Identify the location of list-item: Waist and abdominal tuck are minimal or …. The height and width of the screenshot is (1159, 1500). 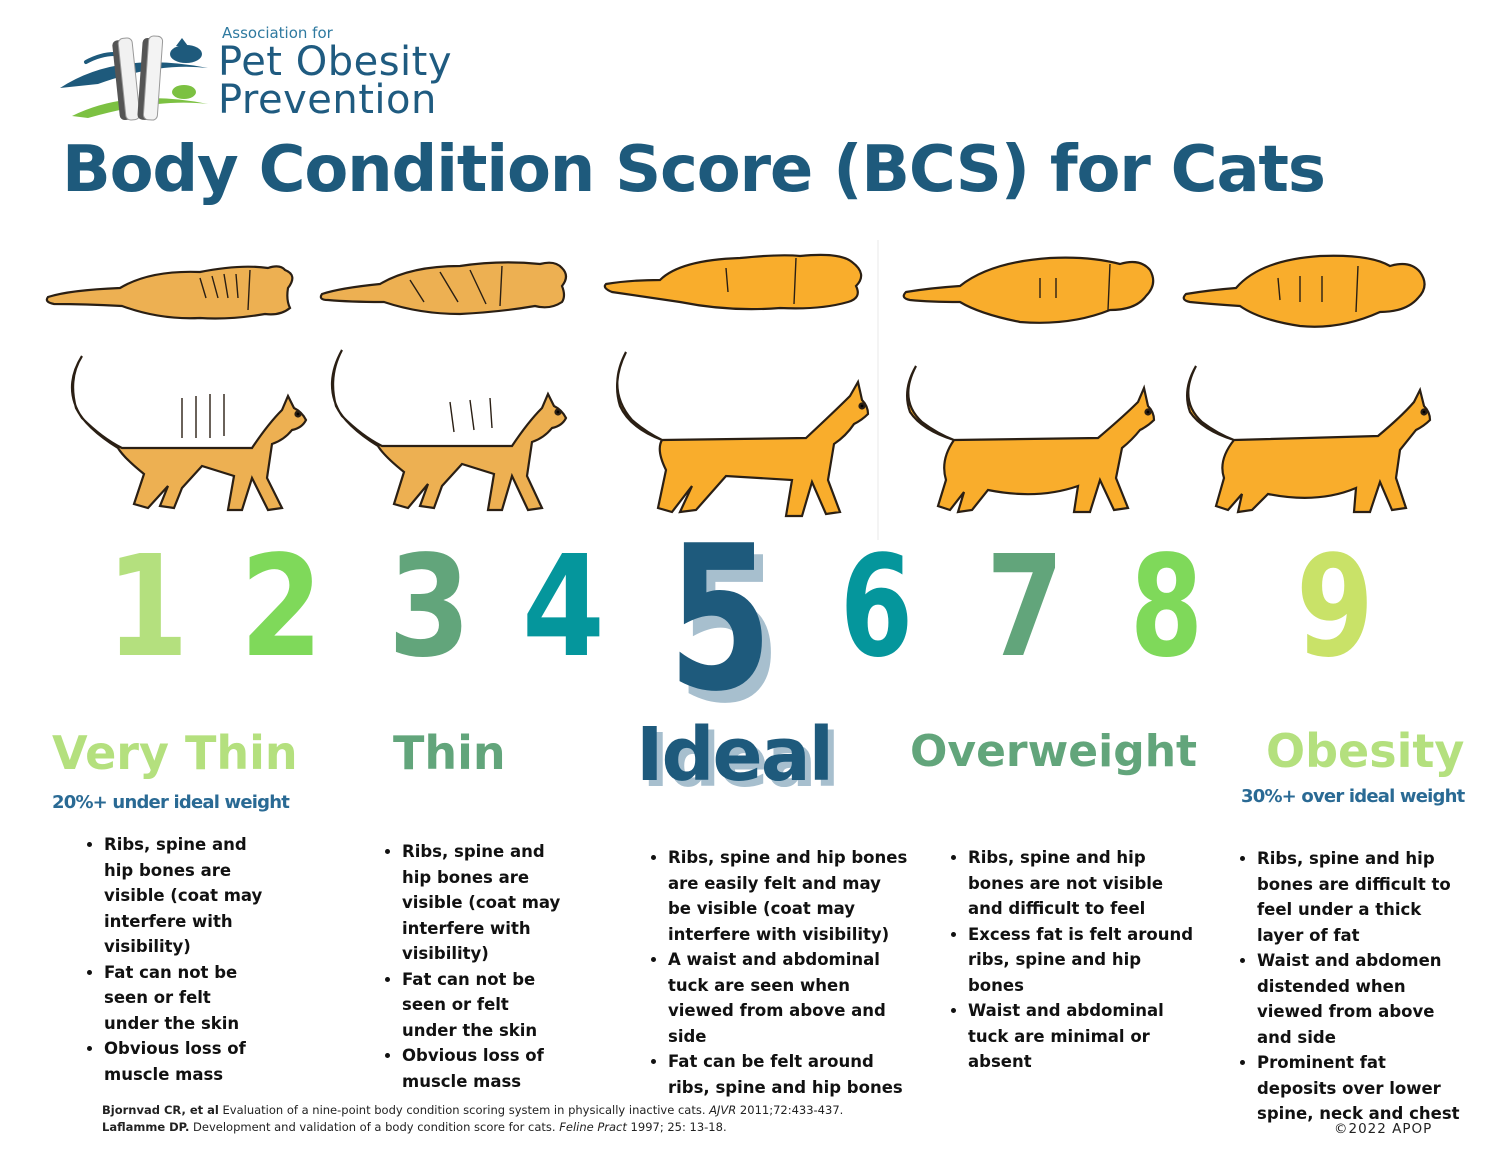
(1080, 1036).